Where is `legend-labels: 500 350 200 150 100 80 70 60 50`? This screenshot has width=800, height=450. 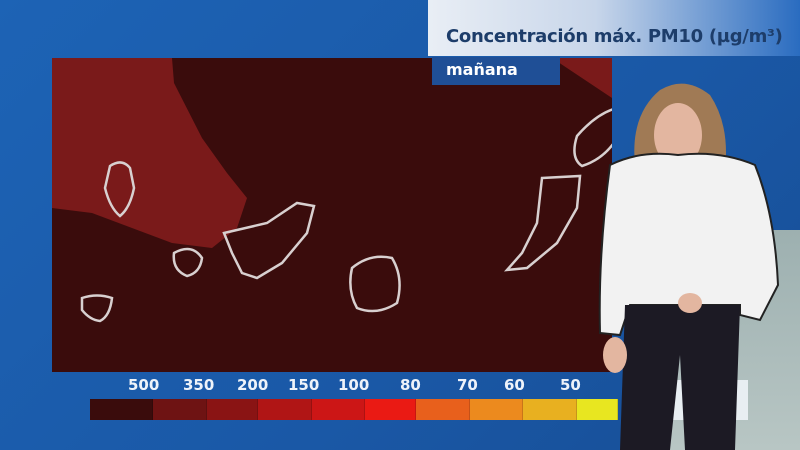
legend-labels: 500 350 200 150 100 80 70 60 50 is located at coordinates (400, 387).